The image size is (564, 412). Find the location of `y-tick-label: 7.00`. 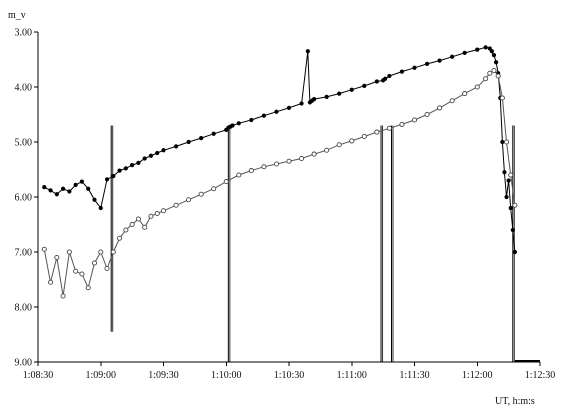

y-tick-label: 7.00 is located at coordinates (24, 253).